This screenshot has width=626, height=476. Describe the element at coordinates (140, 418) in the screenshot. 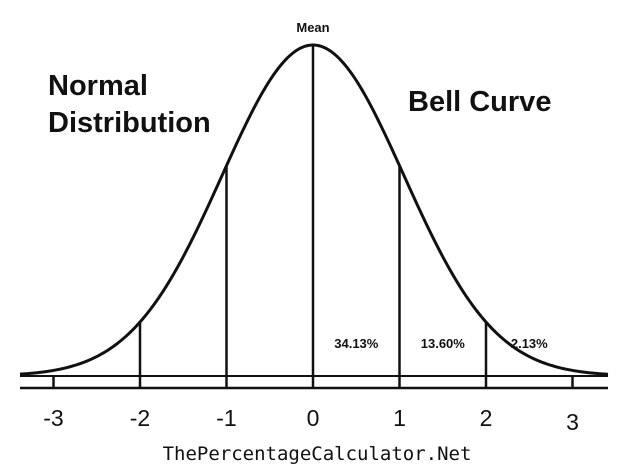

I see `tick-label-minus2: -2` at that location.